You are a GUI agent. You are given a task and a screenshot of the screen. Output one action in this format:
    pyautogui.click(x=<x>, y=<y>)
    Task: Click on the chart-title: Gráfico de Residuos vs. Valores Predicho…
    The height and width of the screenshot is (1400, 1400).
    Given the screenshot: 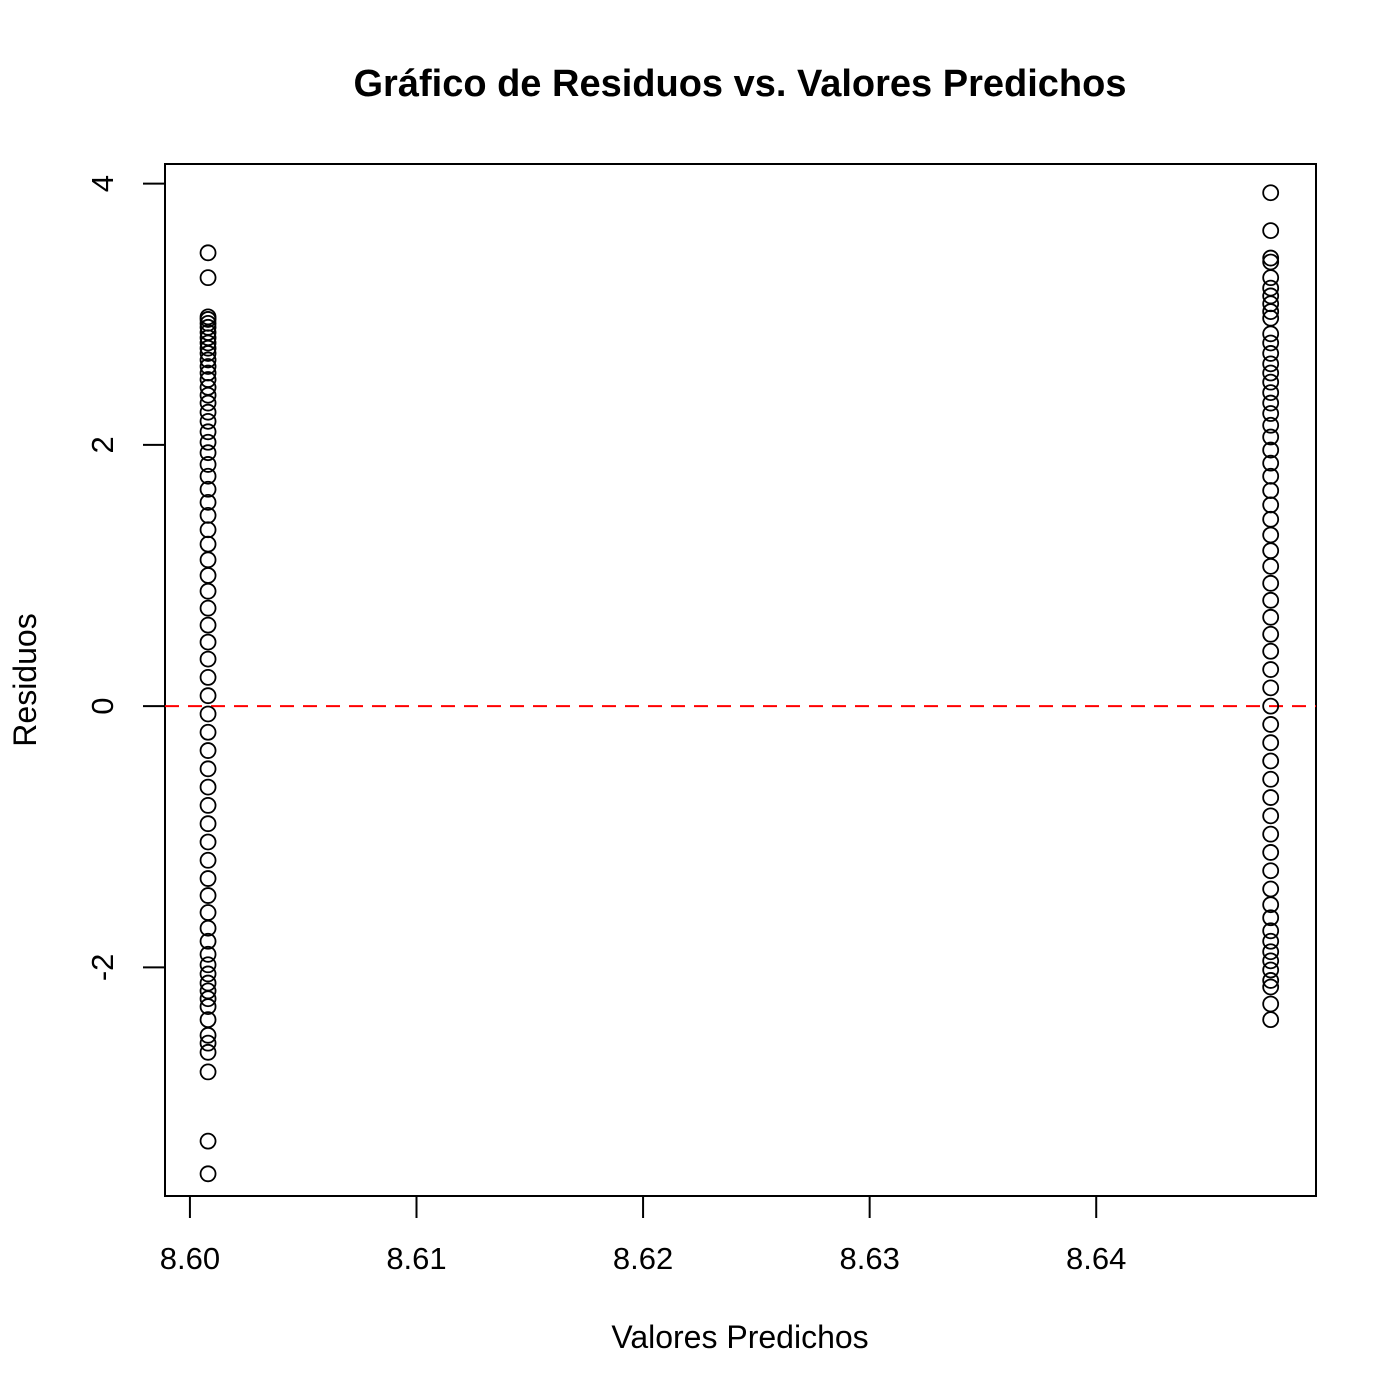 What is the action you would take?
    pyautogui.click(x=740, y=84)
    